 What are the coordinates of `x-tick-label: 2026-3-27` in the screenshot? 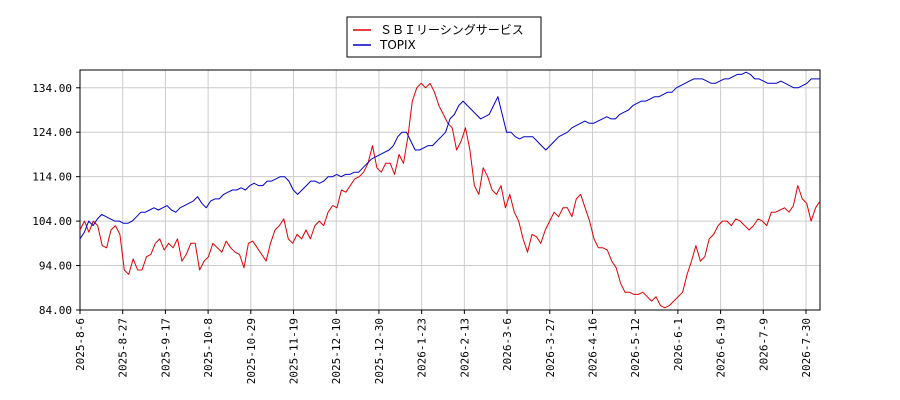 It's located at (550, 348).